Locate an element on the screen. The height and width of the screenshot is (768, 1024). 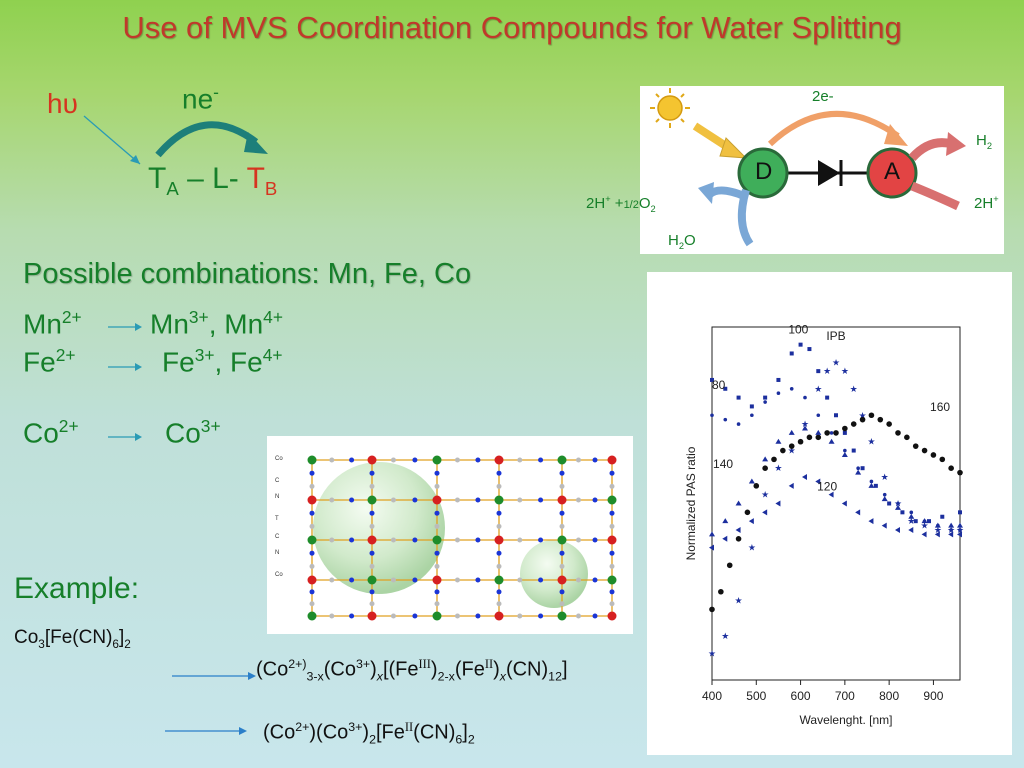
x-tick-label: 800 is located at coordinates (889, 696).